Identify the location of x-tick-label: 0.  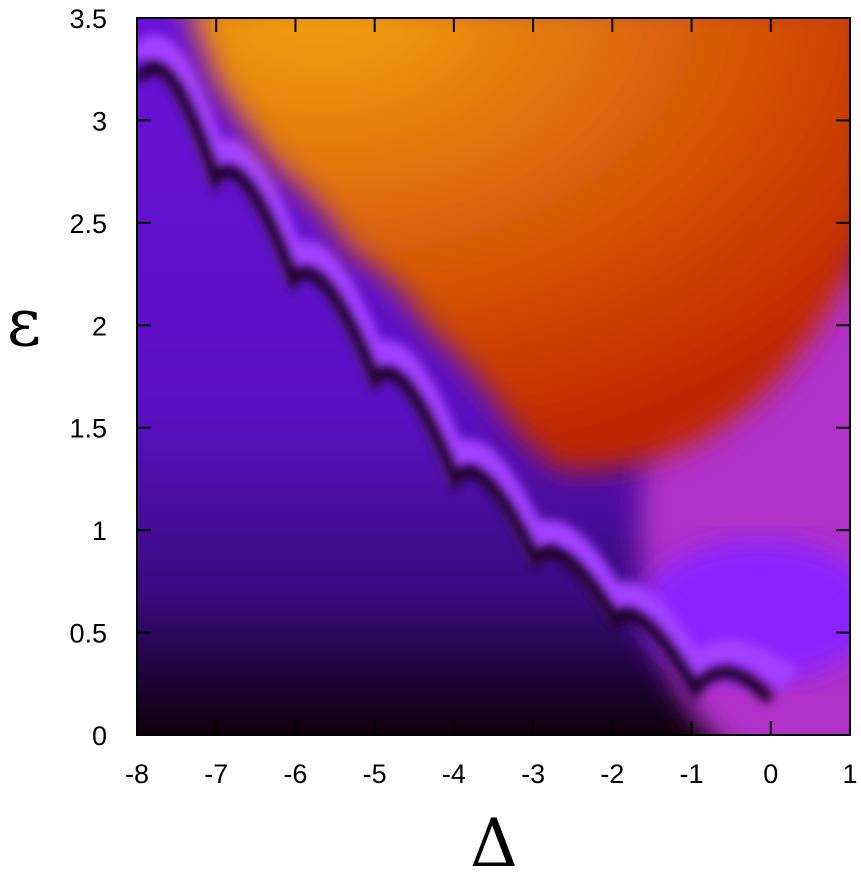
(770, 774).